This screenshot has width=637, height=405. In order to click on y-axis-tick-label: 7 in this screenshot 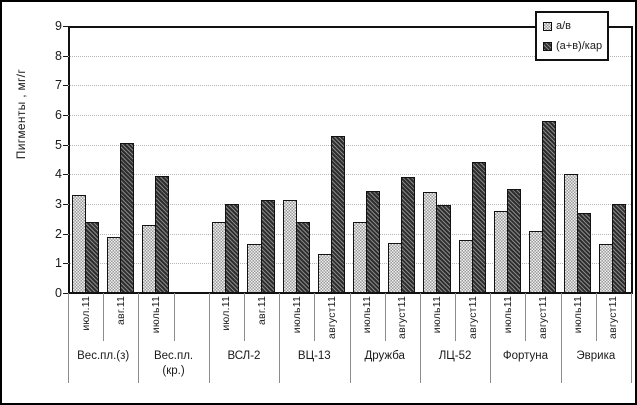, I will do `click(58, 85)`.